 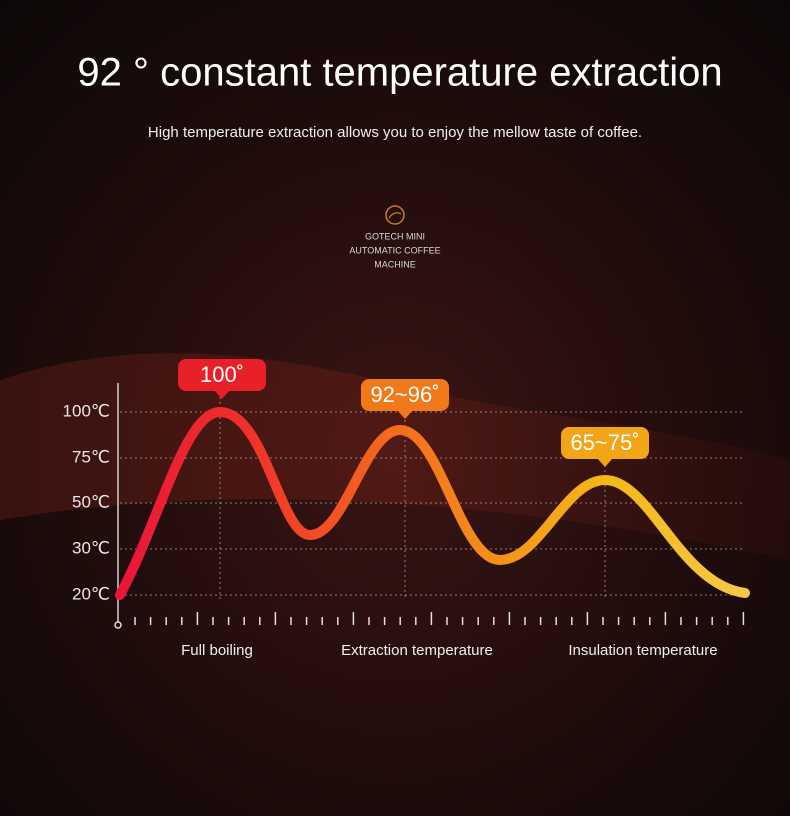 I want to click on logo-icon, so click(x=395, y=215).